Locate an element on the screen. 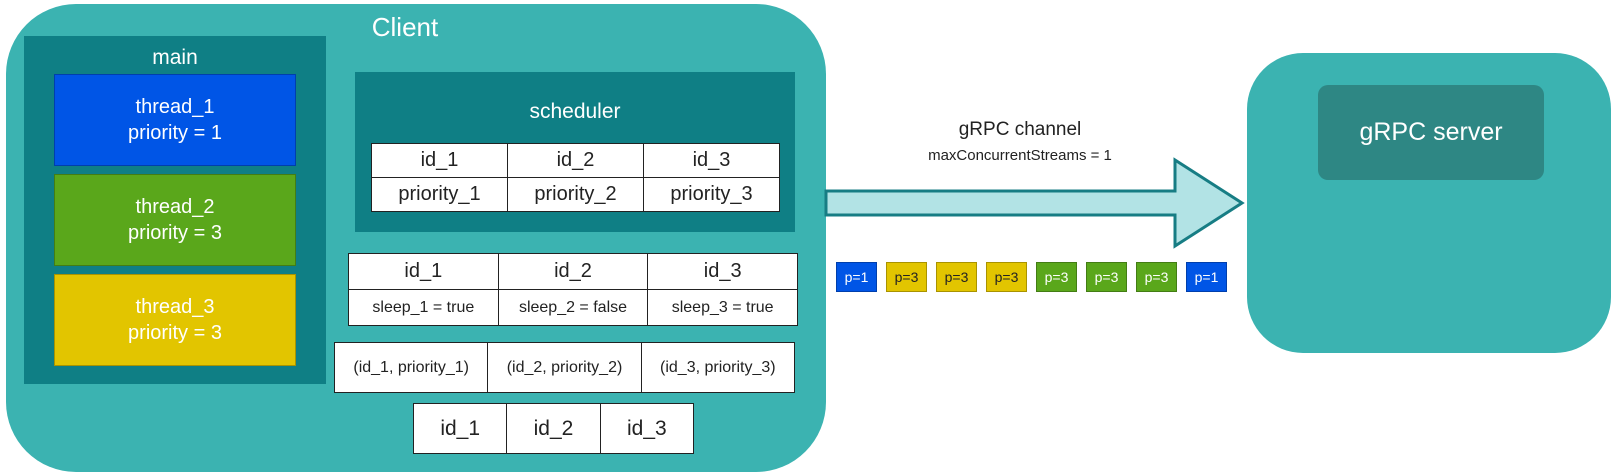 The image size is (1615, 476). packet-6: p=3 is located at coordinates (1106, 277).